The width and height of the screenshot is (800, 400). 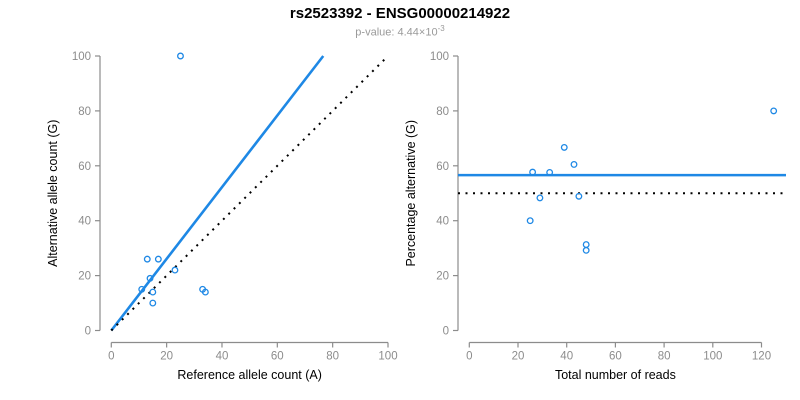 I want to click on pvalue-subtitle: p-value: 4.44×10-3, so click(x=400, y=31).